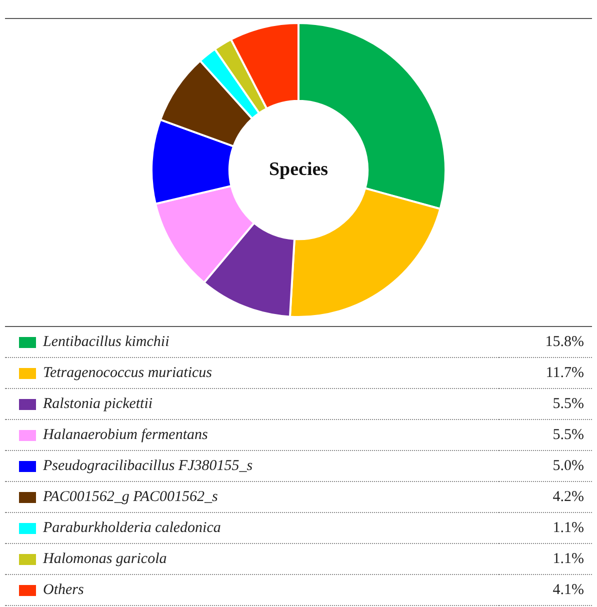 The height and width of the screenshot is (607, 597). What do you see at coordinates (545, 373) in the screenshot?
I see `data-label: 11.7%` at bounding box center [545, 373].